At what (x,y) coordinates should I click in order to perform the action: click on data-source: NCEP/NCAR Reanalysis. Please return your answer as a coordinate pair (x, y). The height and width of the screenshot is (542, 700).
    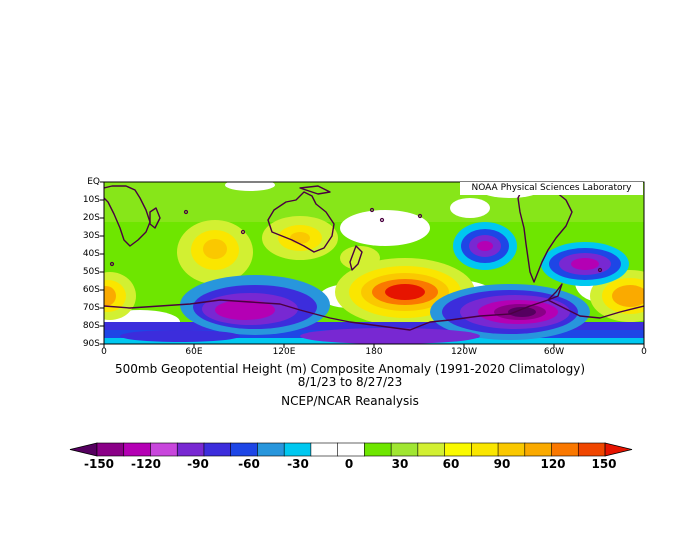
    Looking at the image, I should click on (350, 401).